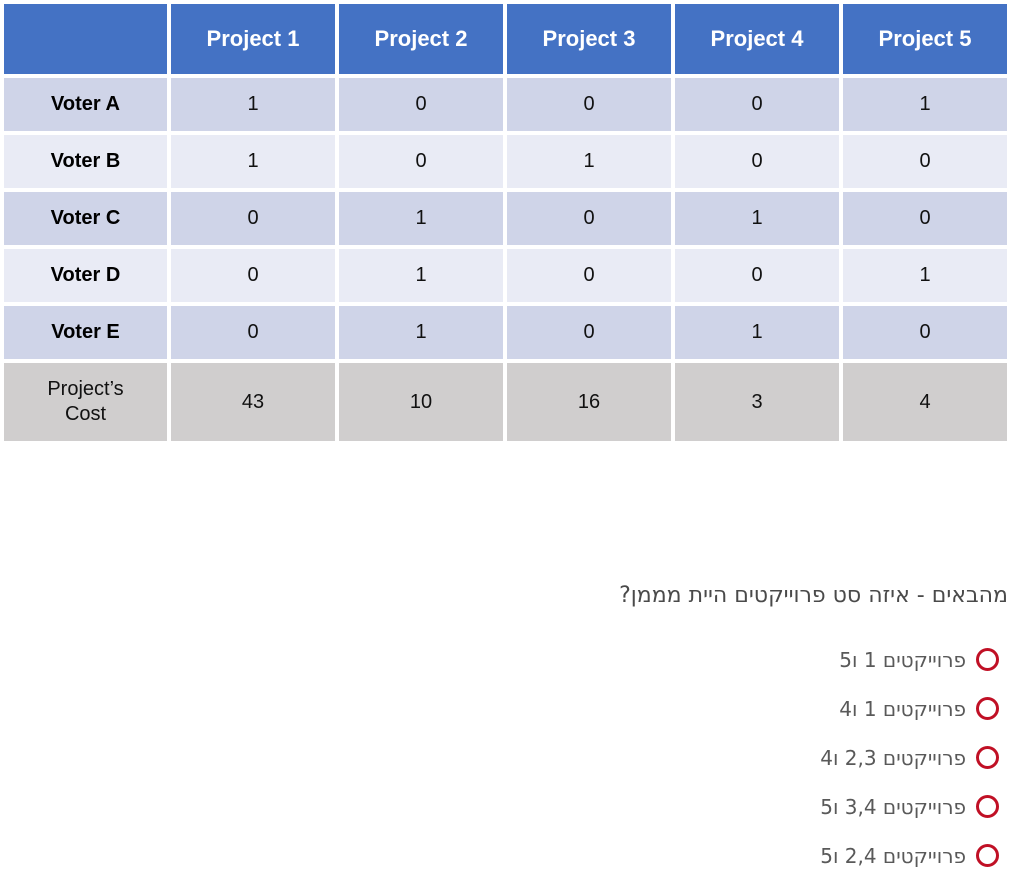  What do you see at coordinates (589, 402) in the screenshot?
I see `cost-cell: 16` at bounding box center [589, 402].